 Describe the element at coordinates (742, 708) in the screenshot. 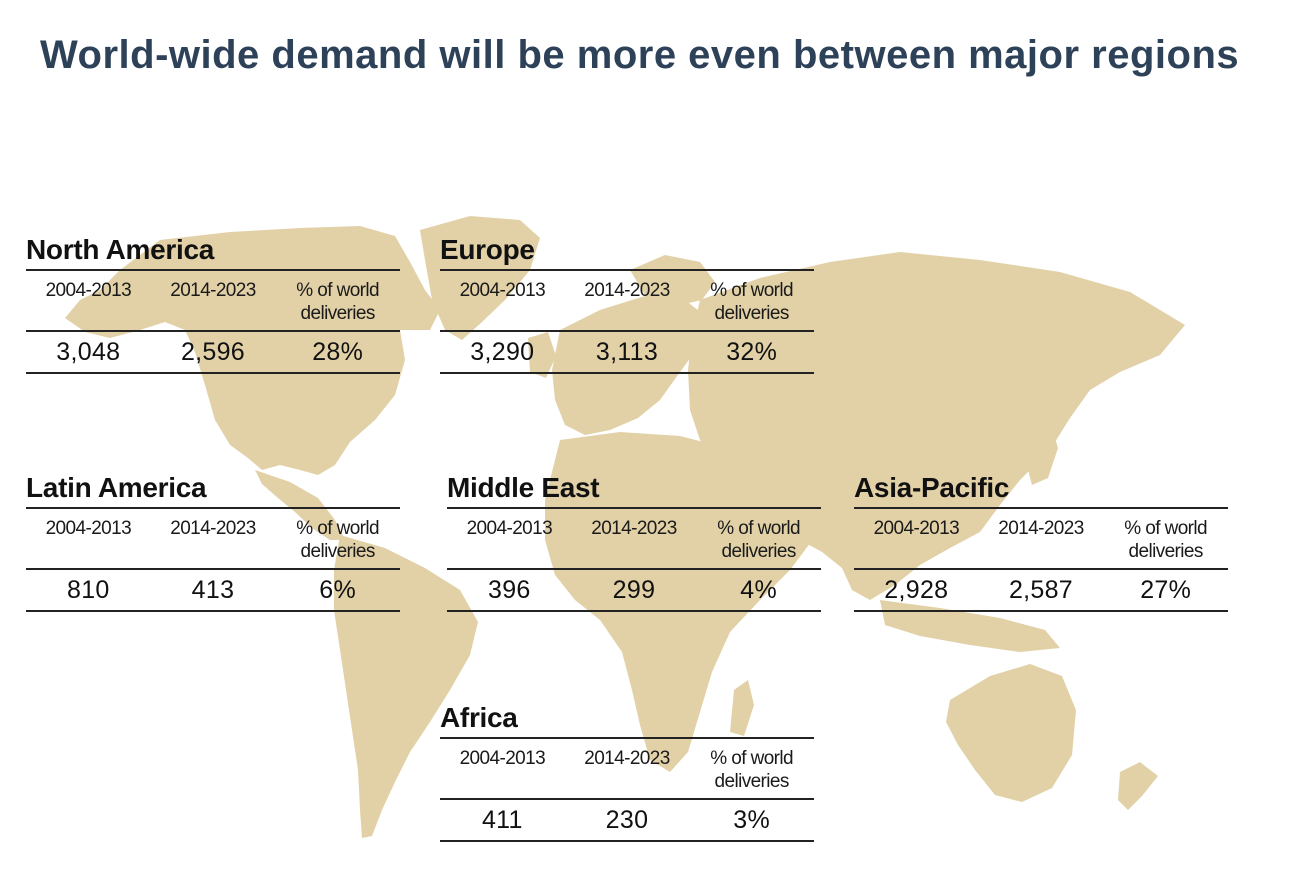

I see `map-madagascar` at that location.